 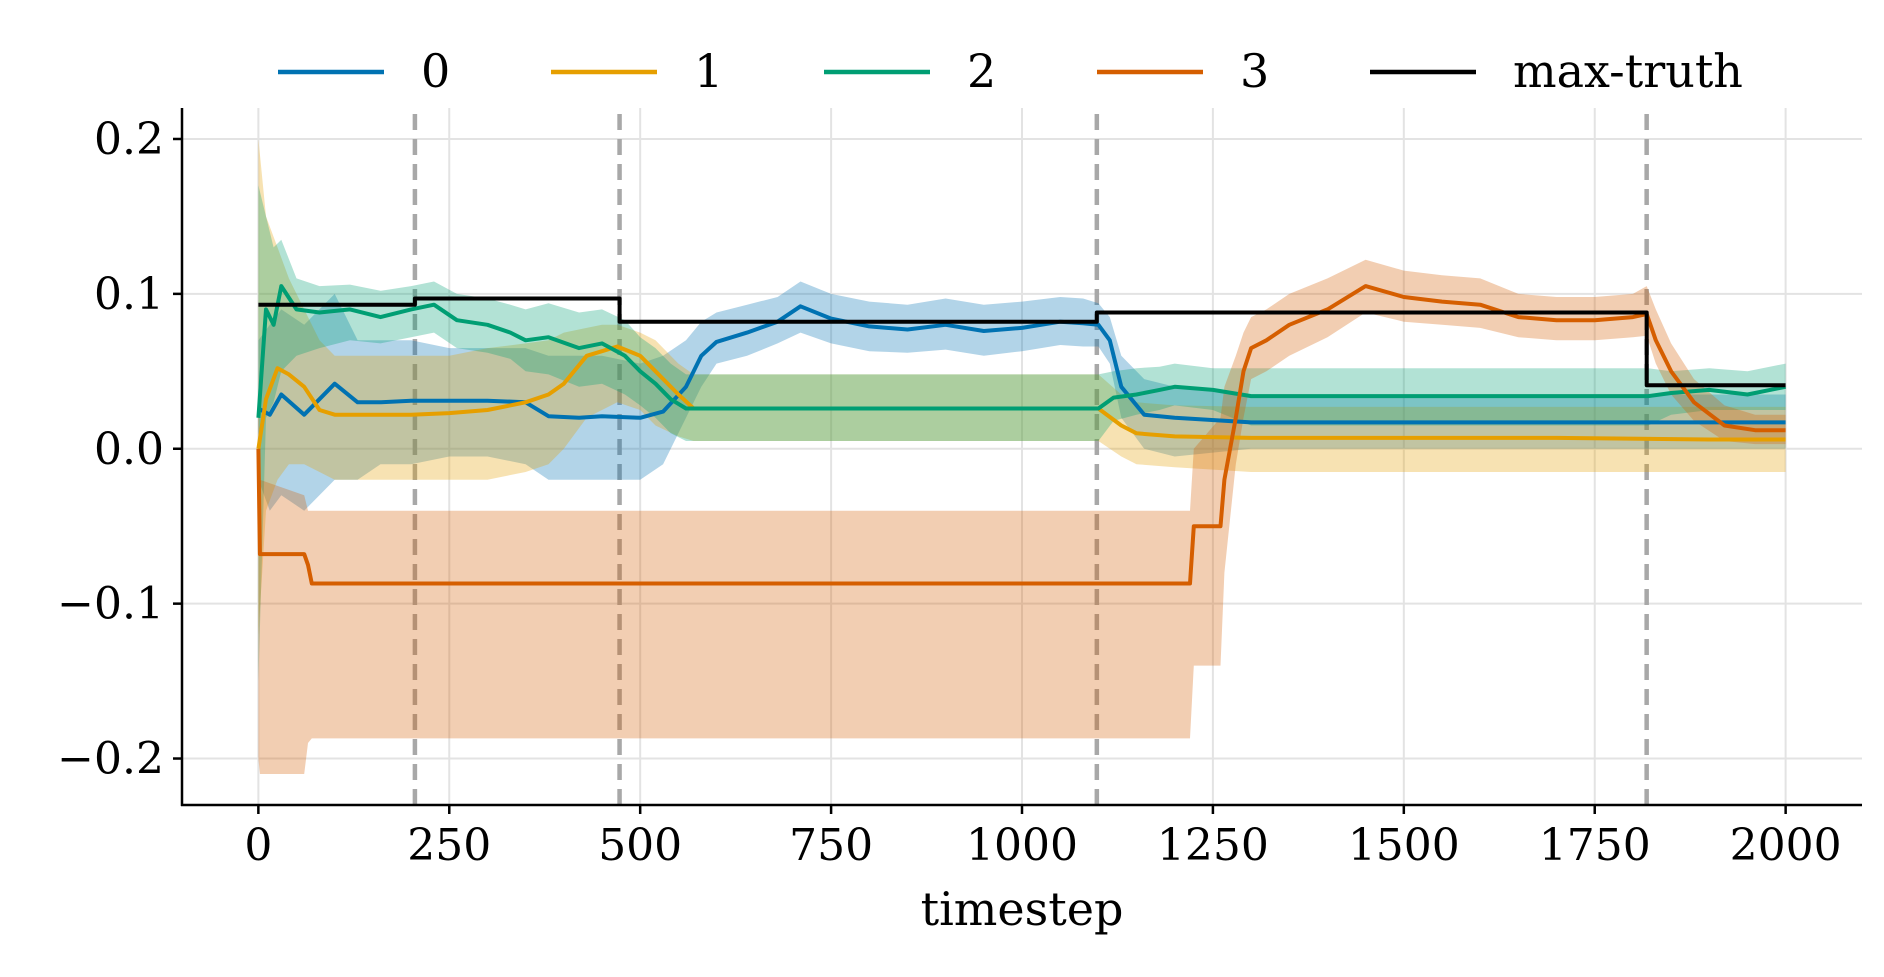 I want to click on x-tick-label: 250, so click(x=449, y=845).